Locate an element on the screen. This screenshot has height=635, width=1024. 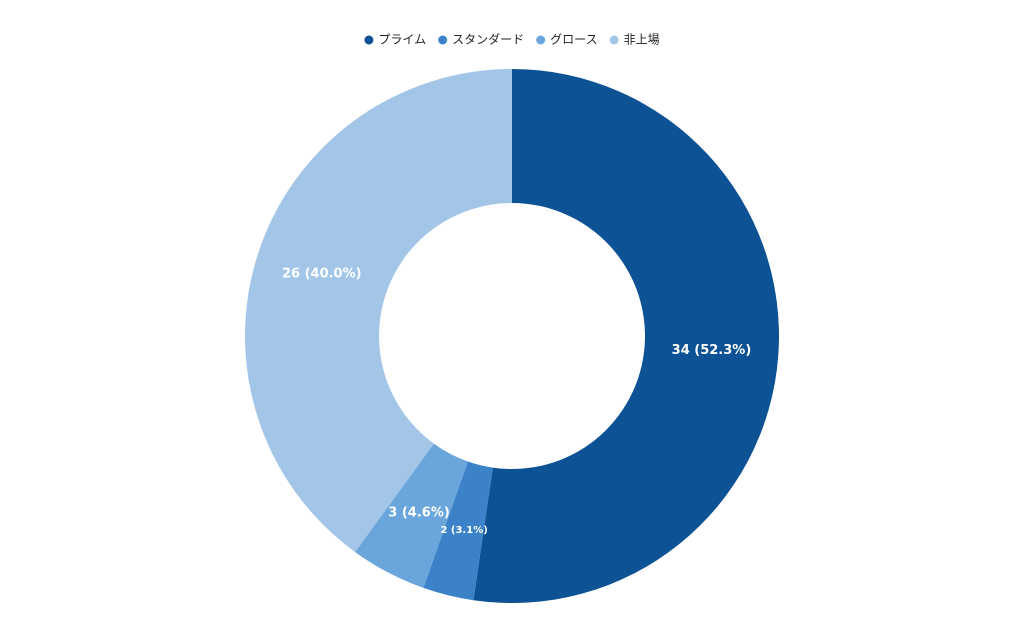
data-label: 2 (3.1%) is located at coordinates (463, 530).